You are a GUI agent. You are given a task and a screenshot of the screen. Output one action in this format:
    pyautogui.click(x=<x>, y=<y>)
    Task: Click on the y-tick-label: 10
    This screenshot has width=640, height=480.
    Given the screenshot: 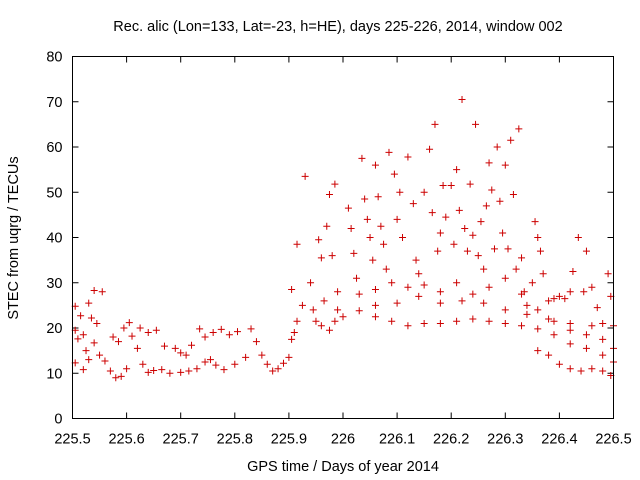 What is the action you would take?
    pyautogui.click(x=54, y=374)
    